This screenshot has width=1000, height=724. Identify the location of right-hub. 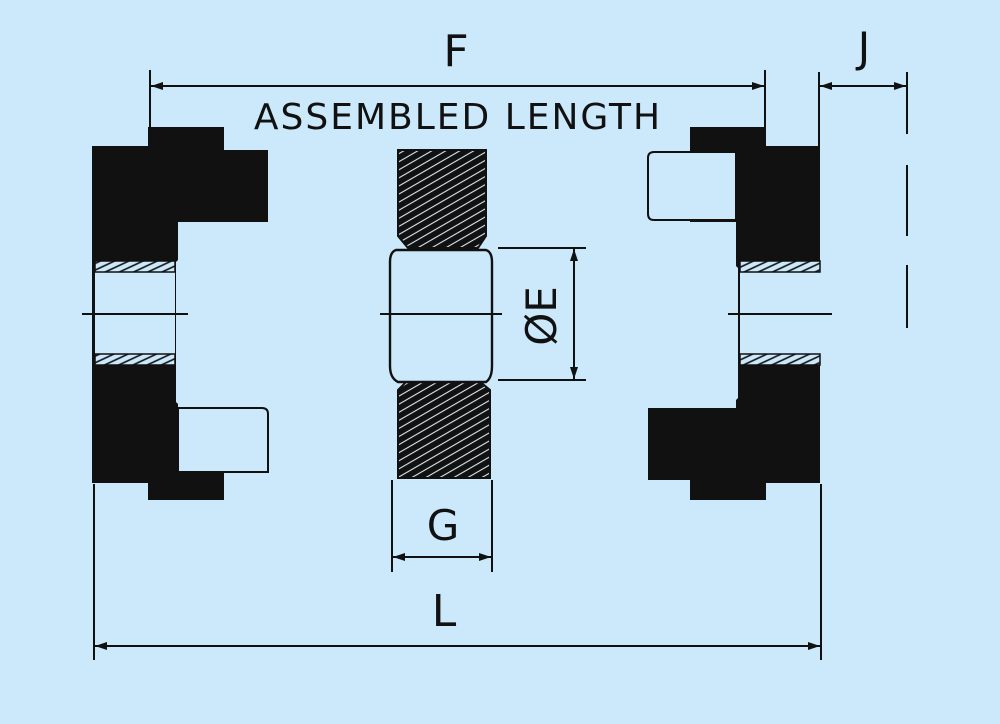
(739, 313).